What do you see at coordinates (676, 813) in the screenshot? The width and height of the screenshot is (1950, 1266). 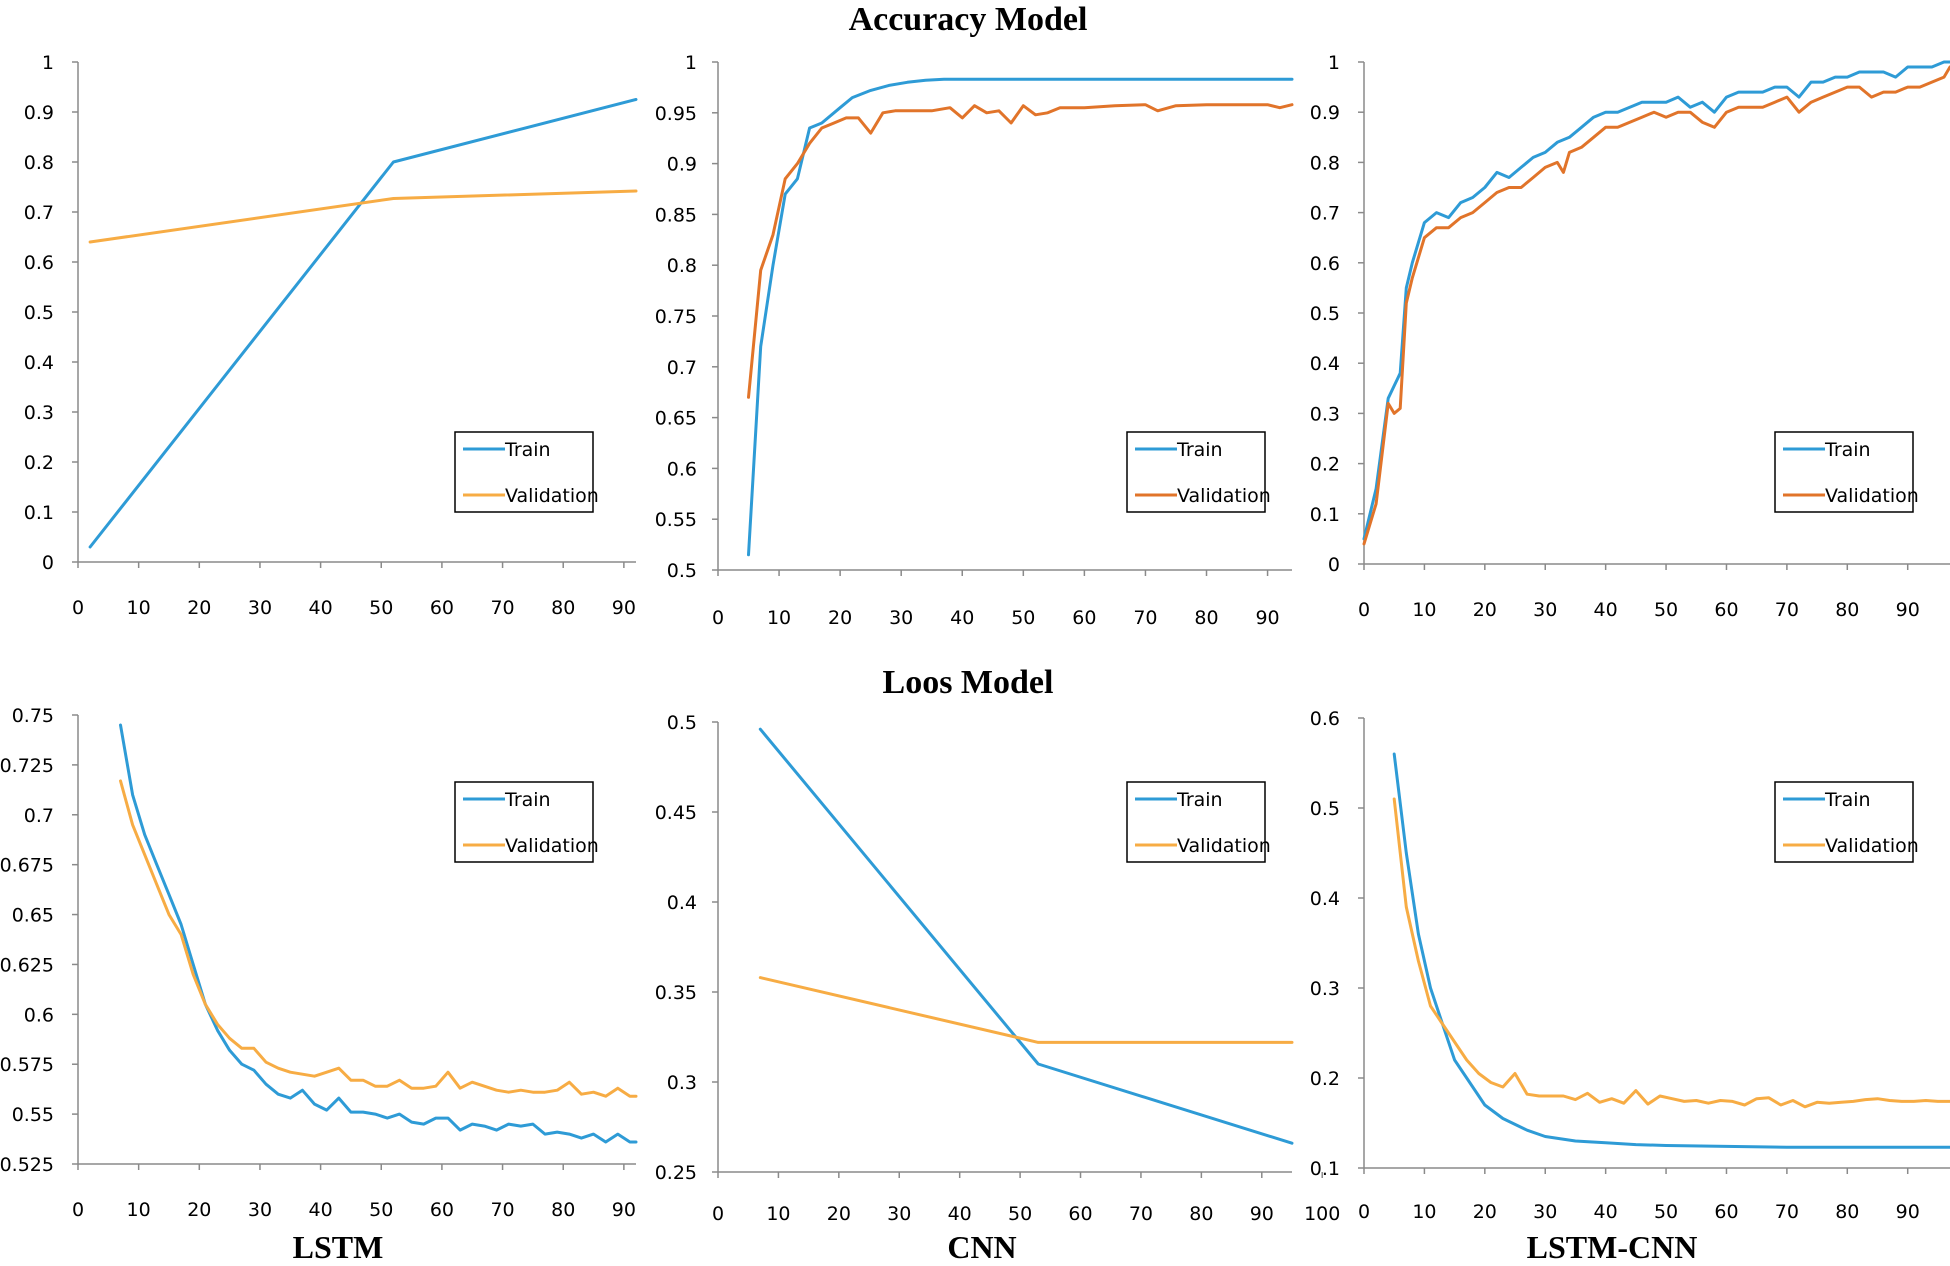 I see `y-tick-label: 0.45` at bounding box center [676, 813].